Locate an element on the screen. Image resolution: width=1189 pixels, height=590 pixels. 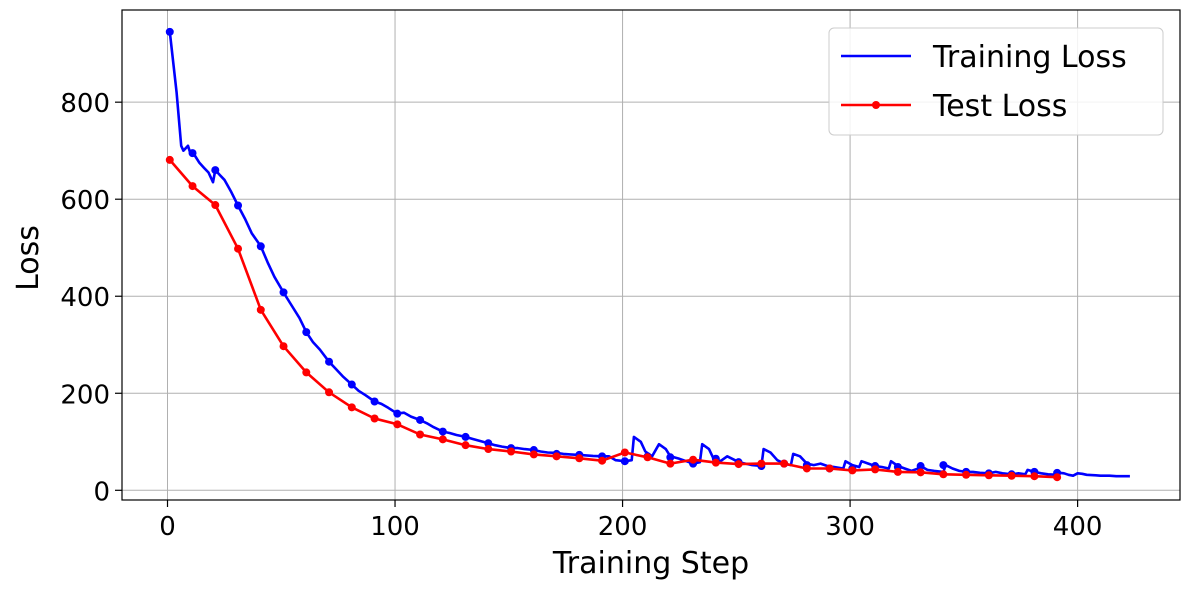
x-tick-label: 0 is located at coordinates (167, 527).